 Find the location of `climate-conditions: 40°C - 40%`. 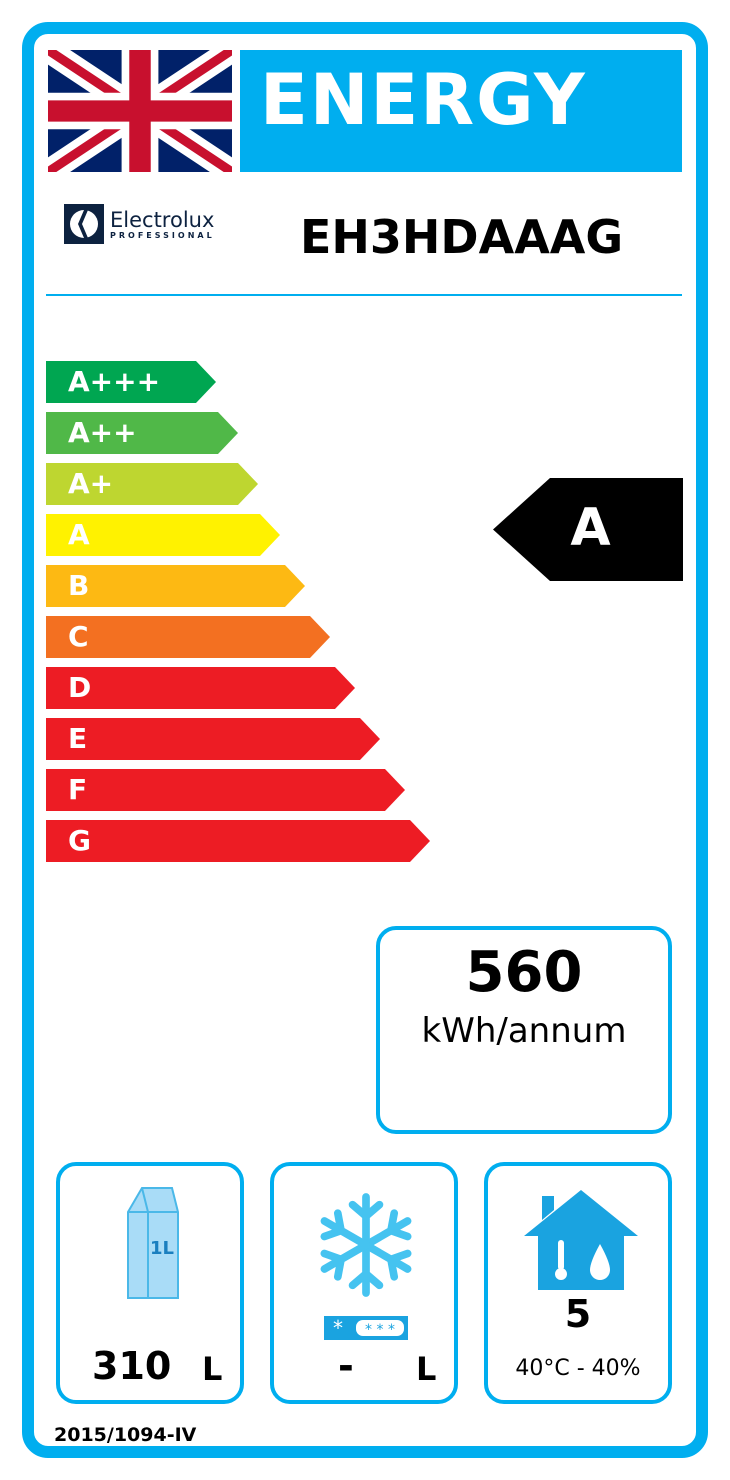

climate-conditions: 40°C - 40% is located at coordinates (578, 1368).